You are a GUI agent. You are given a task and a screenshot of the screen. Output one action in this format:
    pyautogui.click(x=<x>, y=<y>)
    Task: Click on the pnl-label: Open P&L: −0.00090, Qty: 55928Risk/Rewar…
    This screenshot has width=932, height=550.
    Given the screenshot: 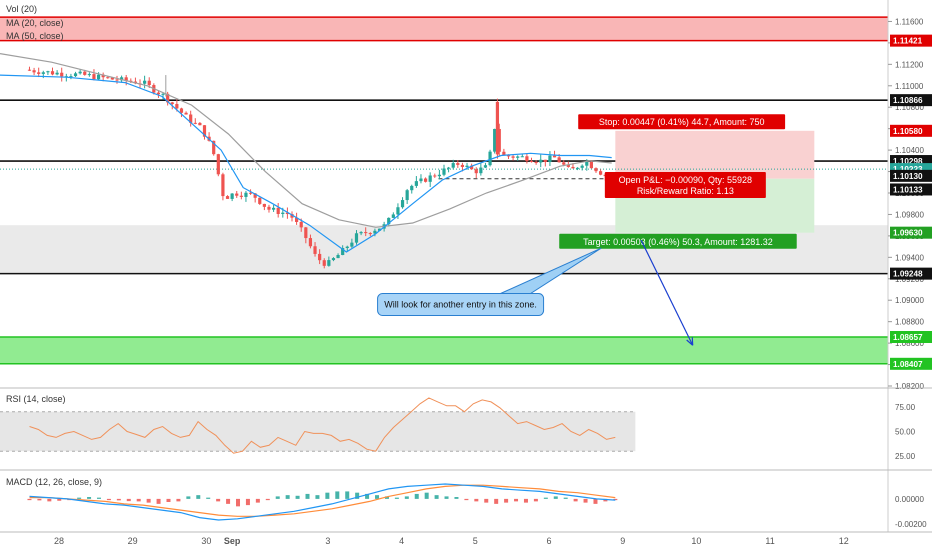 What is the action you would take?
    pyautogui.click(x=685, y=184)
    